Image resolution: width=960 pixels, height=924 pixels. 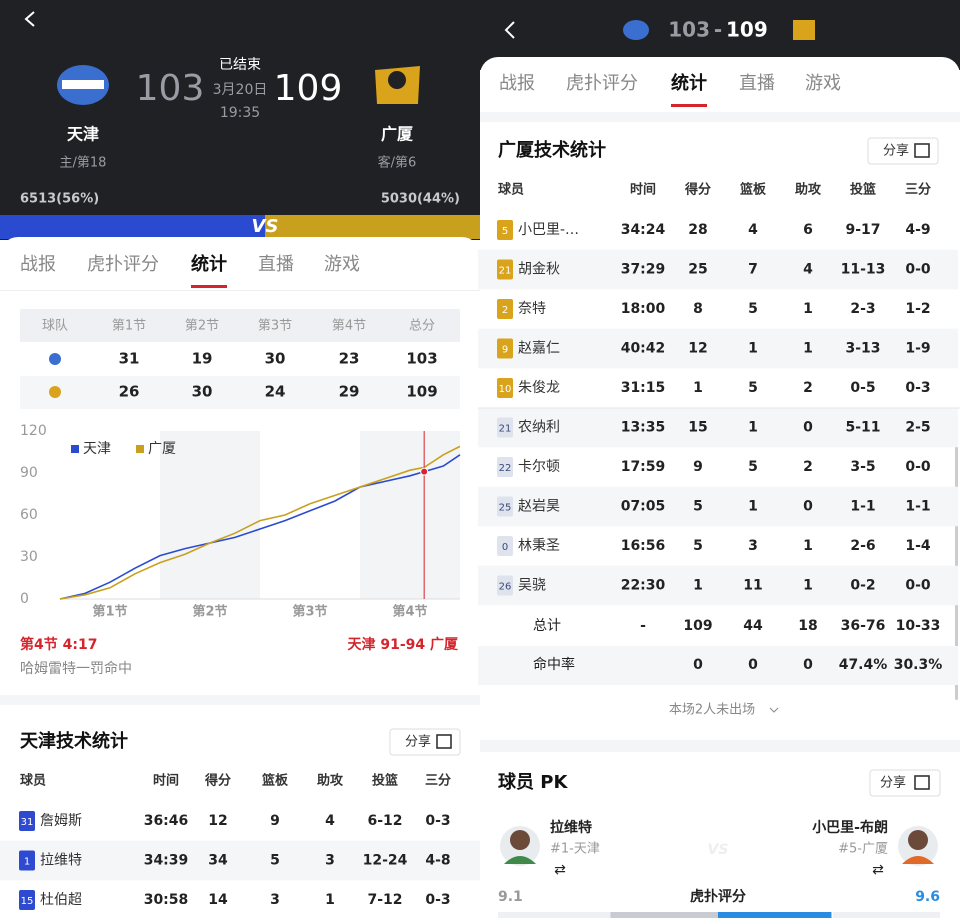 What do you see at coordinates (643, 428) in the screenshot?
I see `stat-cell: 13:35` at bounding box center [643, 428].